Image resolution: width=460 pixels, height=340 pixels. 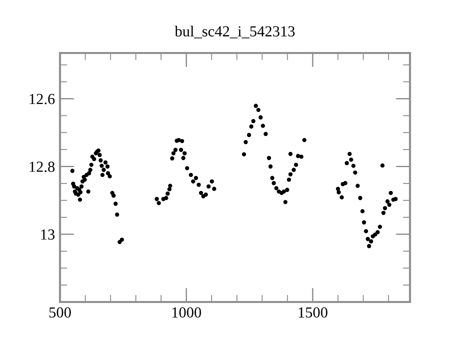 What do you see at coordinates (187, 312) in the screenshot?
I see `x-tick-label: 1000` at bounding box center [187, 312].